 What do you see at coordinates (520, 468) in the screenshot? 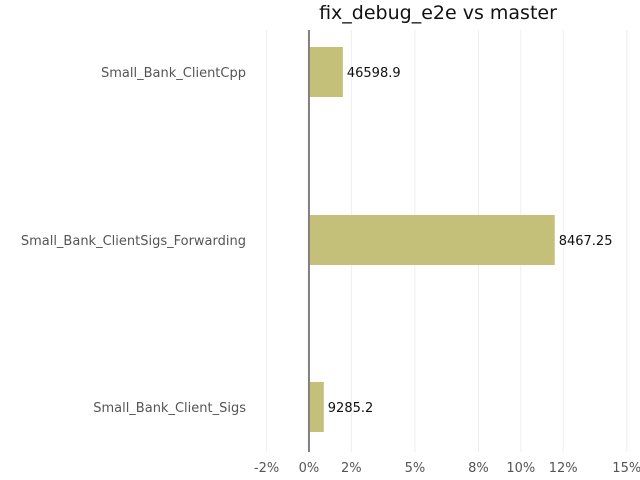
I see `x-tick-label: 10%` at bounding box center [520, 468].